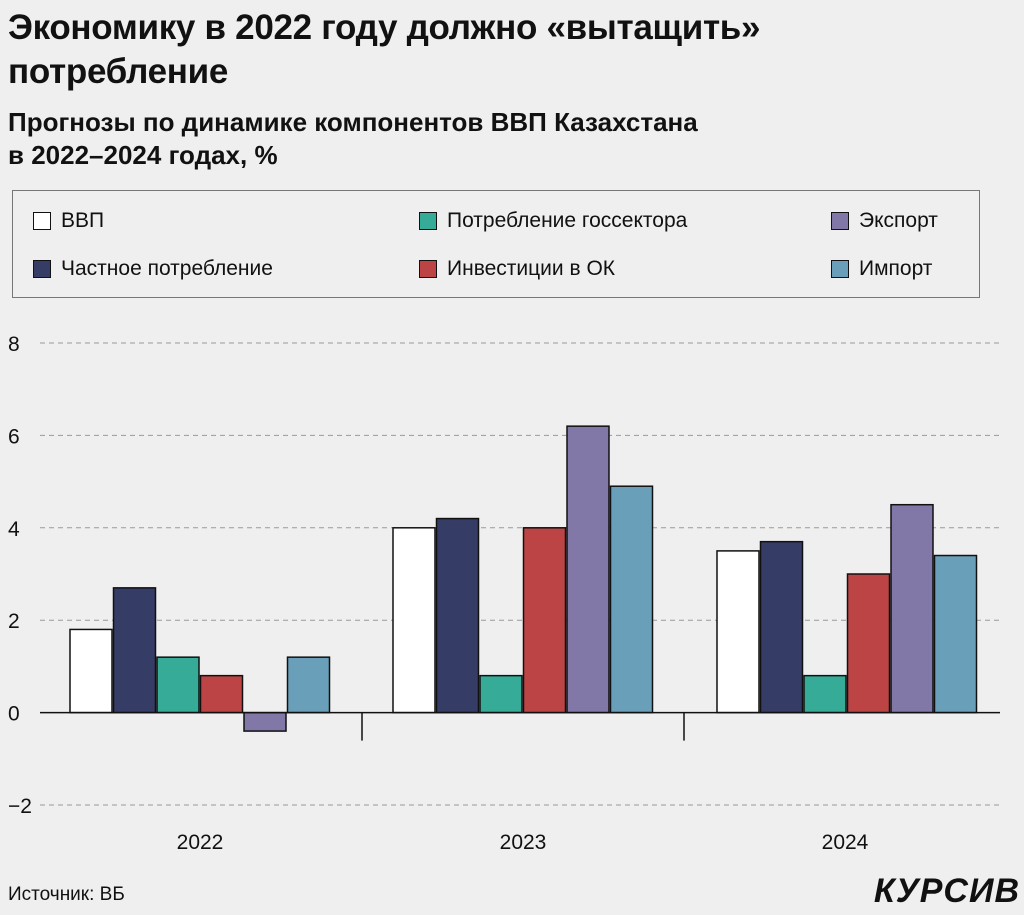  I want to click on bar-import-2024, so click(955, 634).